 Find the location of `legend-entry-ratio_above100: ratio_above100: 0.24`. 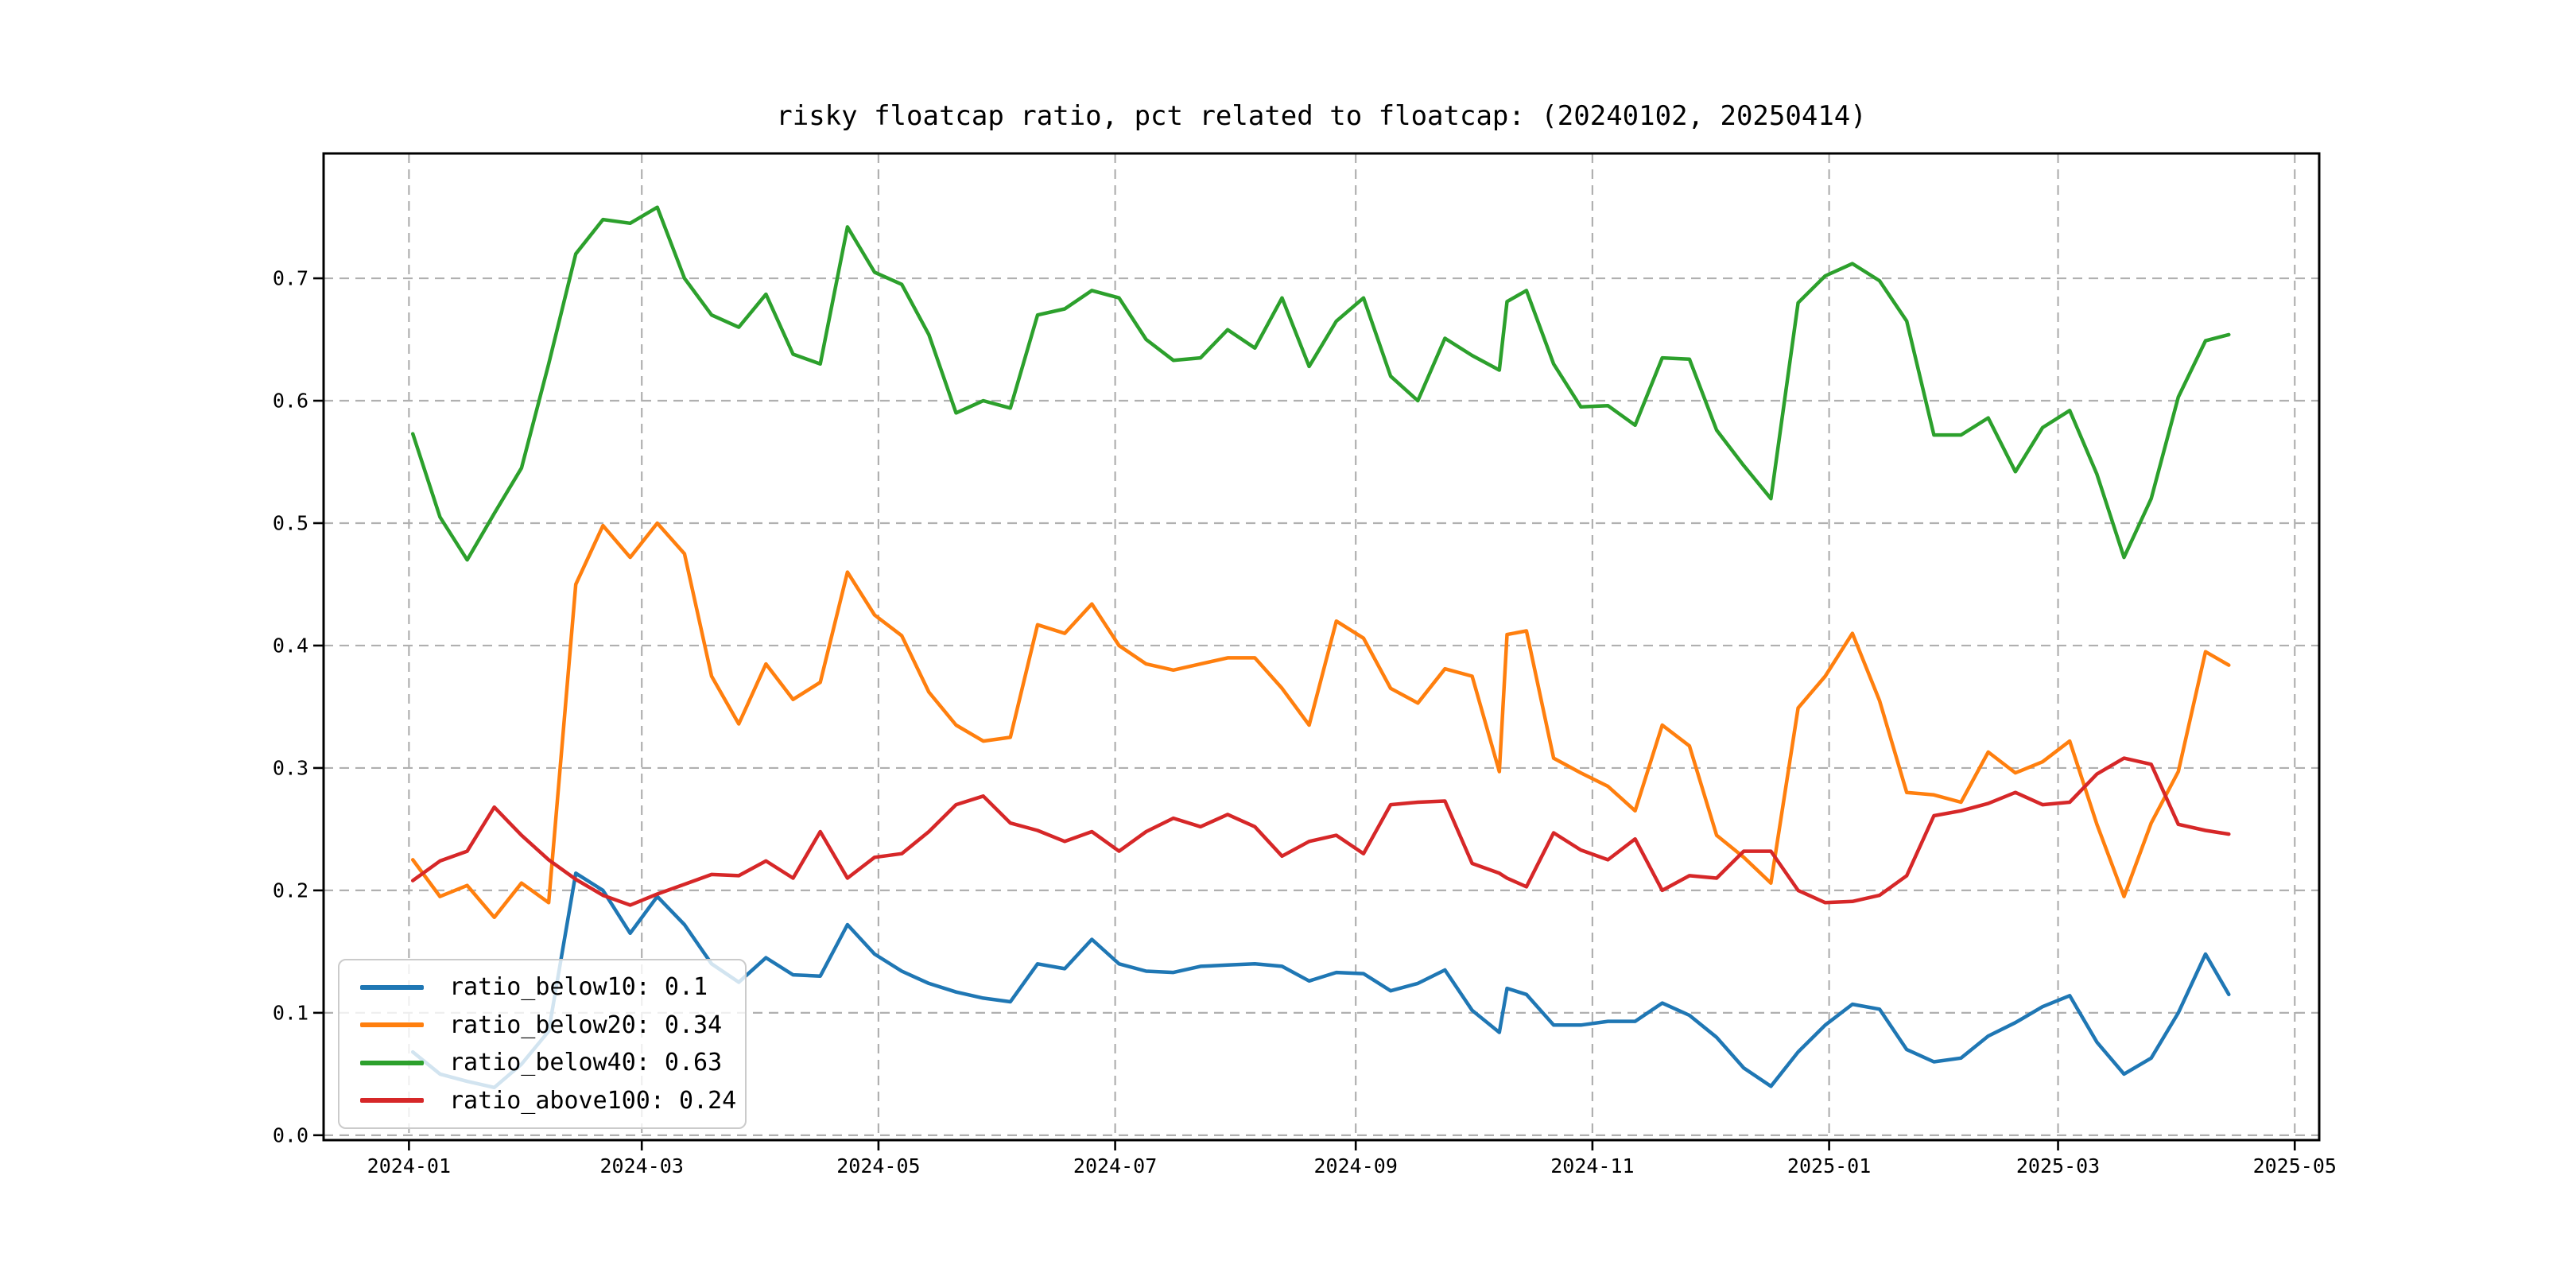

legend-entry-ratio_above100: ratio_above100: 0.24 is located at coordinates (542, 1101).